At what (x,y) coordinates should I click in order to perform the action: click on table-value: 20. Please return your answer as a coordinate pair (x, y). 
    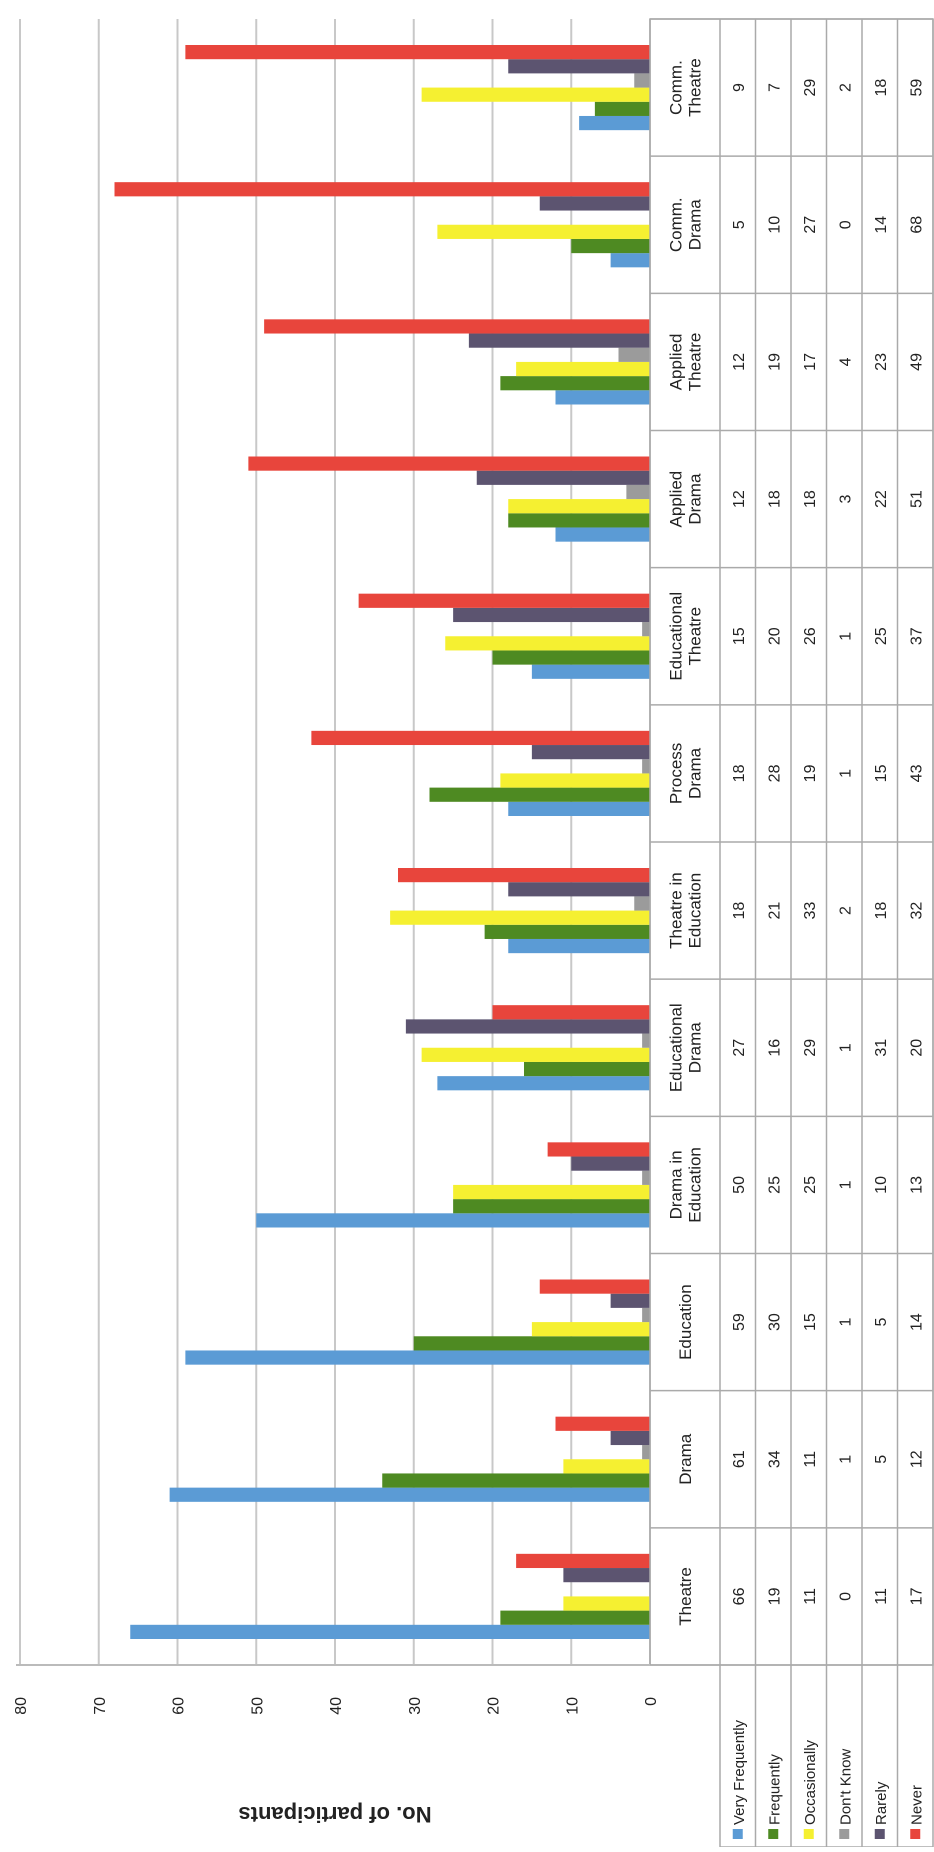
    Looking at the image, I should click on (774, 636).